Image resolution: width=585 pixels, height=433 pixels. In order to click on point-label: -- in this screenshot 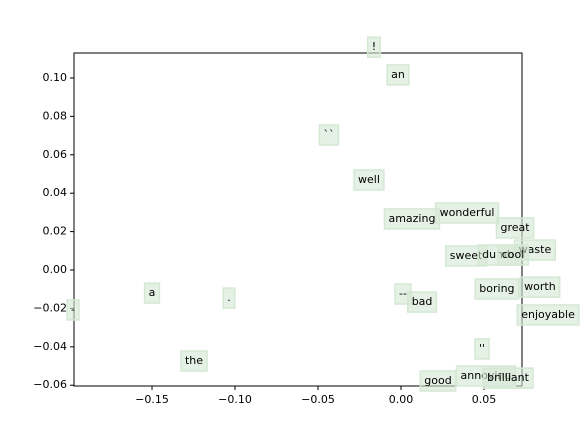, I will do `click(403, 293)`.